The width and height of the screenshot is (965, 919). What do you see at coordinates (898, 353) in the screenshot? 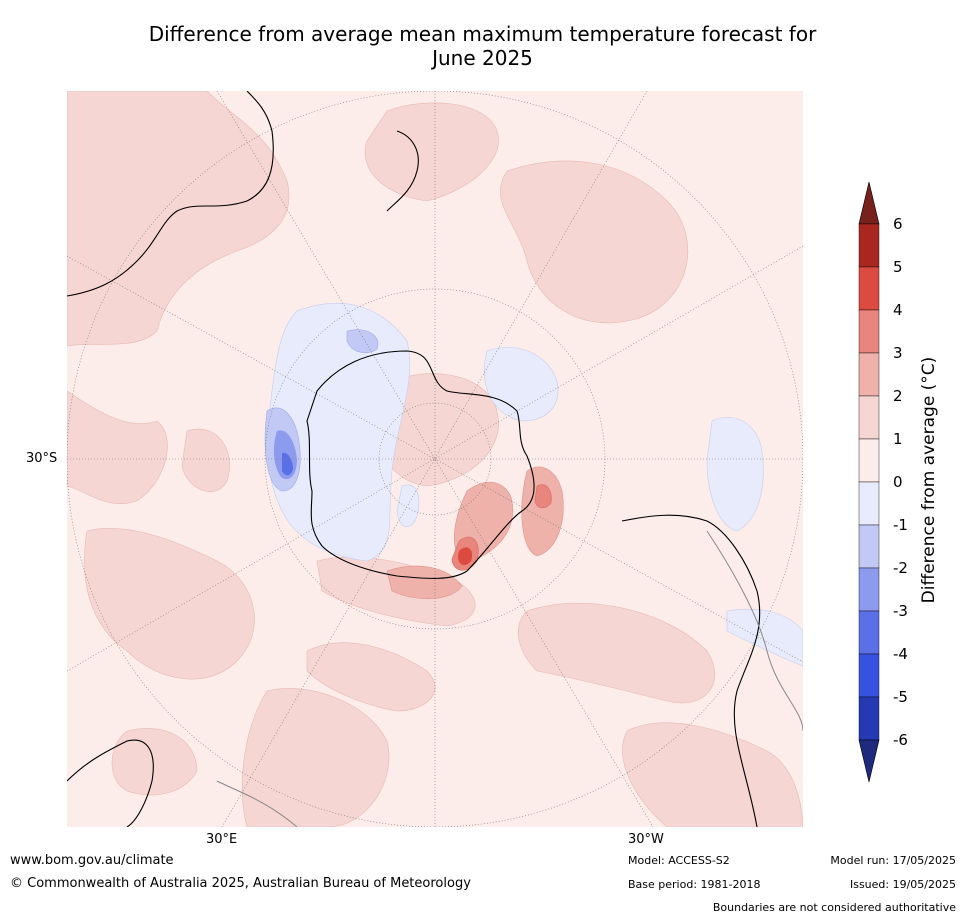
I see `colorbar-tick-label: 3` at bounding box center [898, 353].